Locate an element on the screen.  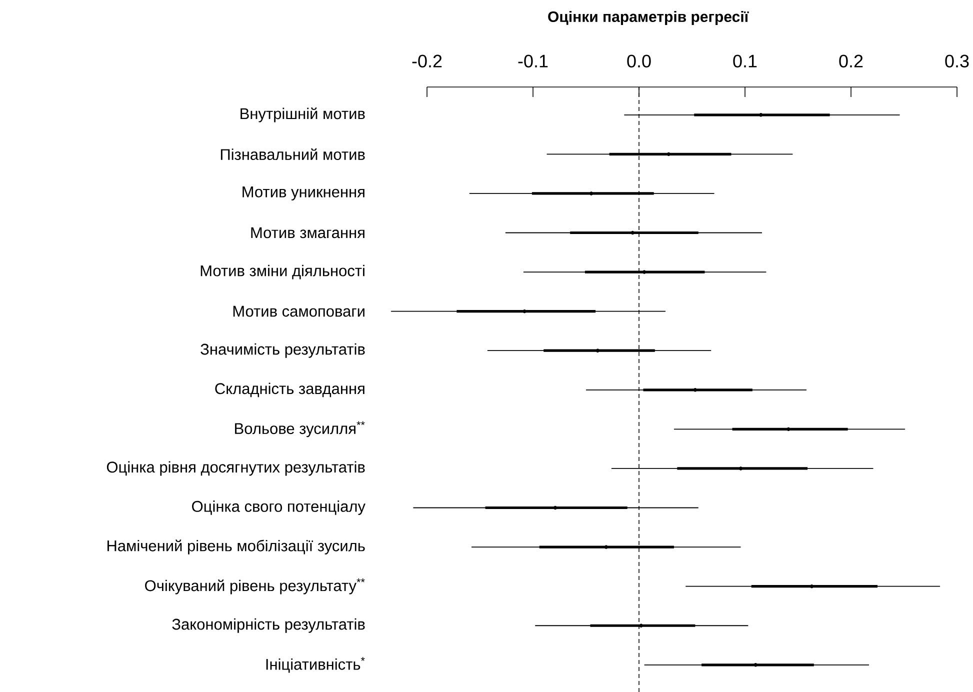
y-tick-label: Вольове зусилля$^{**}$ is located at coordinates (300, 429).